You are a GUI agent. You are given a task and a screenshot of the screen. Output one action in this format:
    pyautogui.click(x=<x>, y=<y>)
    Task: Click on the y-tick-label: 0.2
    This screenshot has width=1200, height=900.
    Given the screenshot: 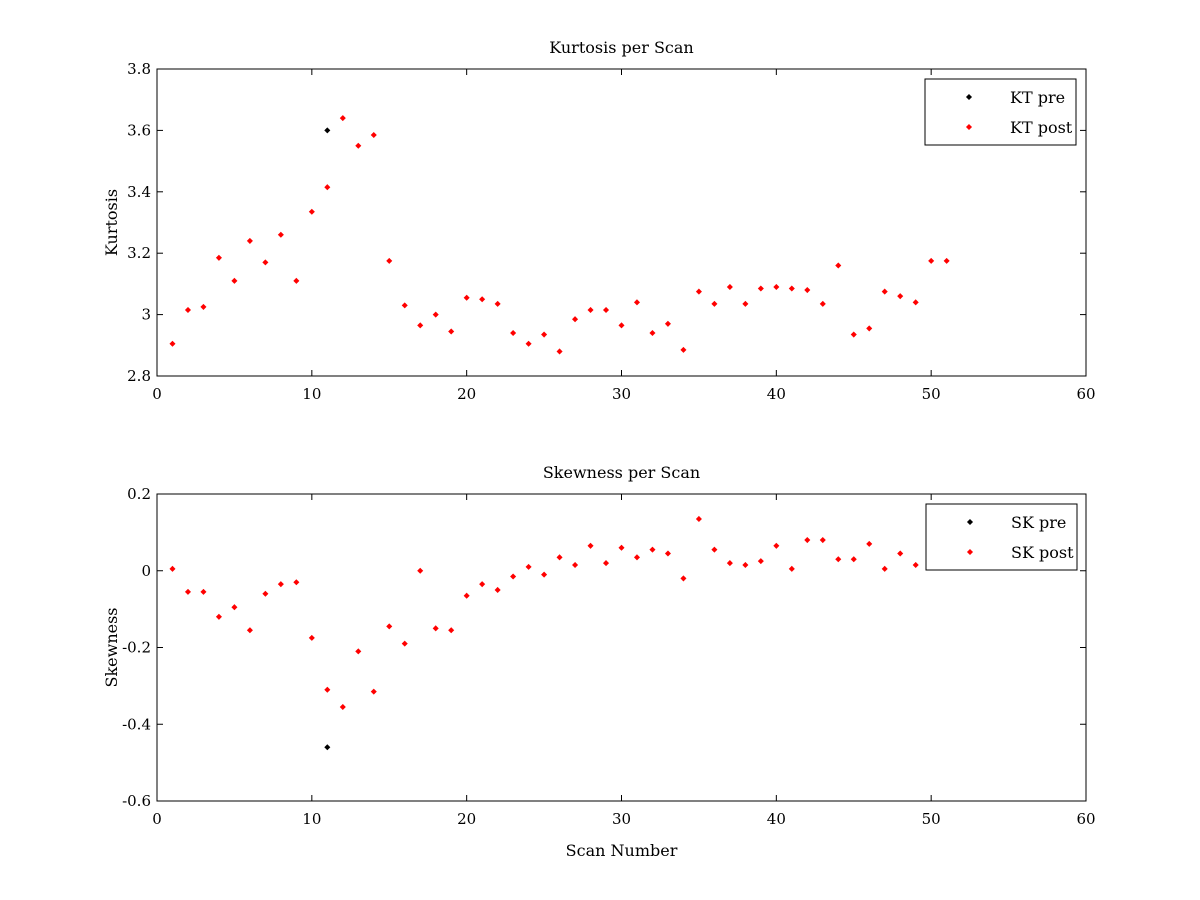 What is the action you would take?
    pyautogui.click(x=139, y=494)
    